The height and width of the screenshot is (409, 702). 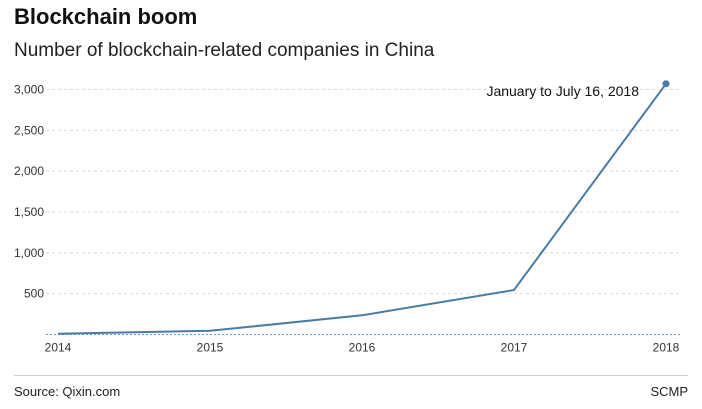 I want to click on y-tick-label: 1,000, so click(x=29, y=253).